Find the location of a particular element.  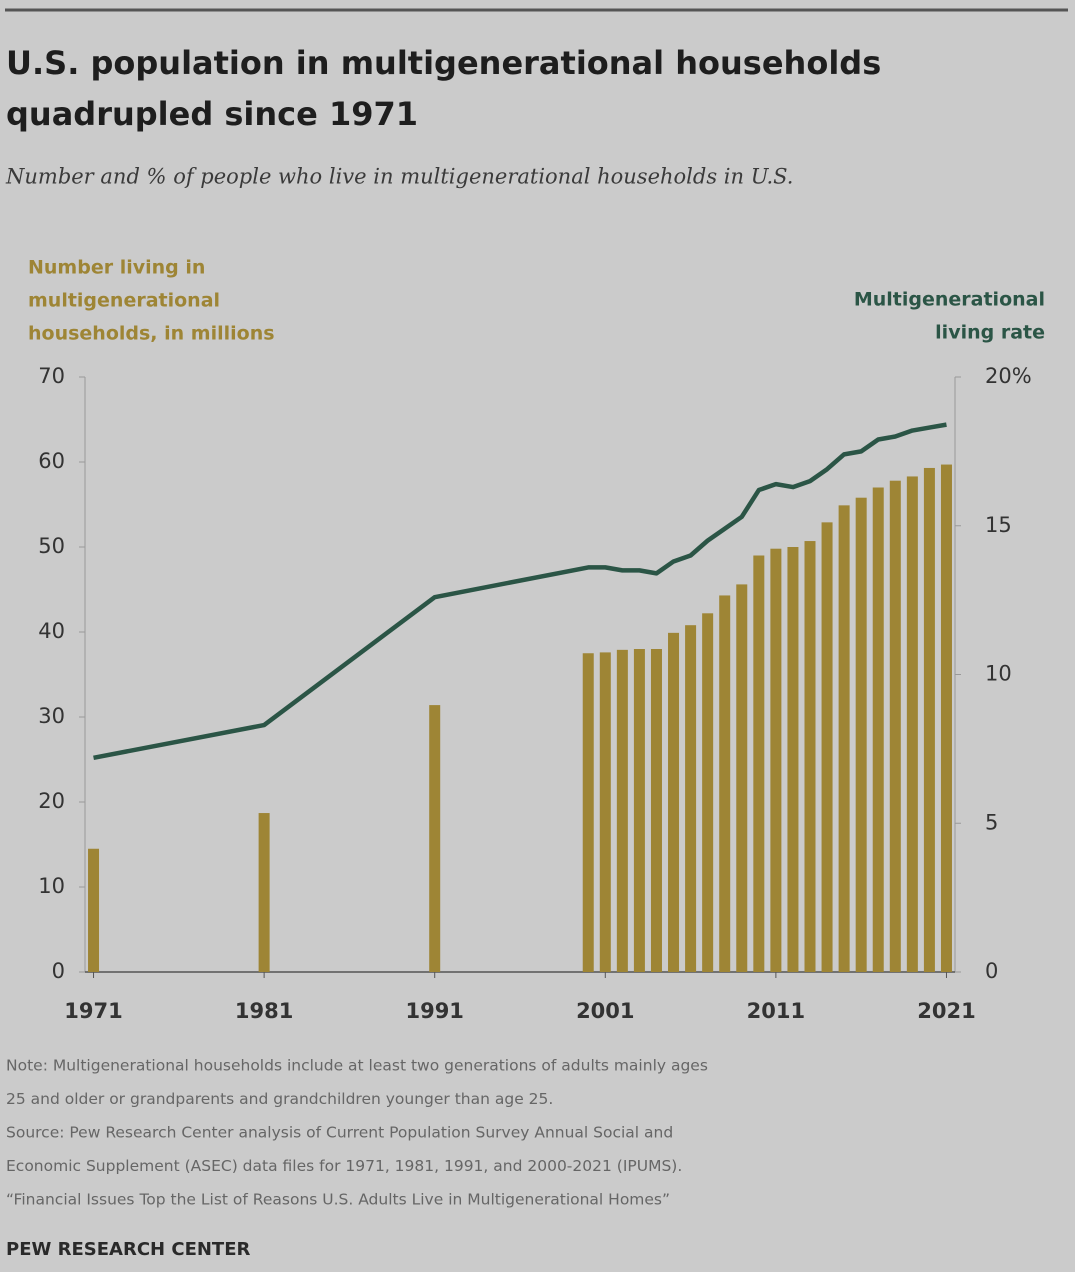

source: PEW RESEARCH CENTER is located at coordinates (128, 1249).